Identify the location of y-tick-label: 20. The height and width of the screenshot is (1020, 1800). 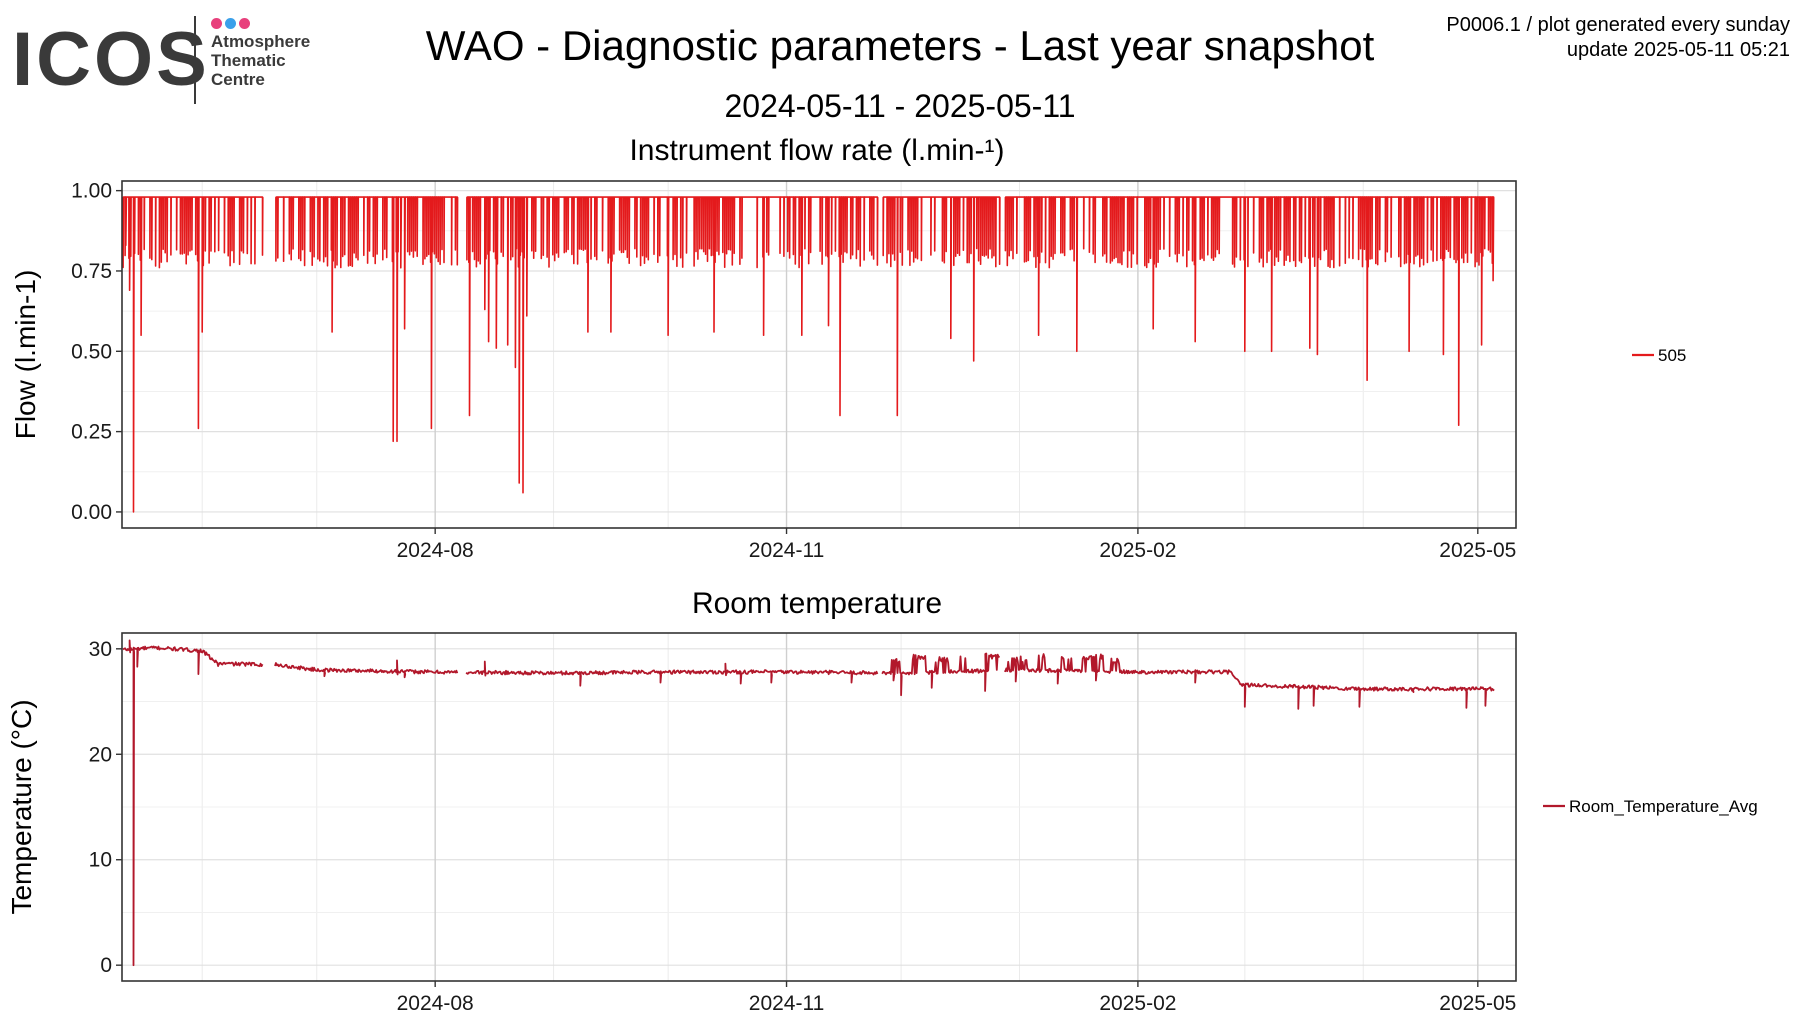
(100, 754).